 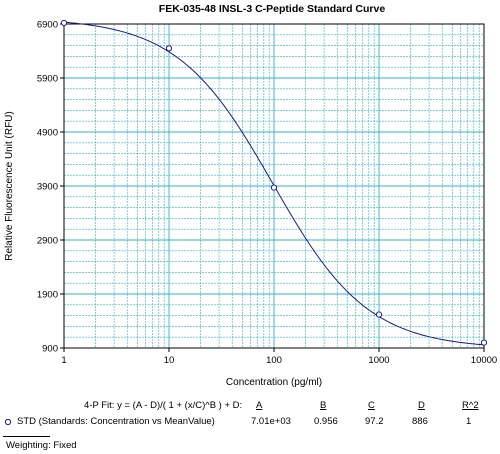 I want to click on y-tick-label: 1900, so click(x=47, y=295).